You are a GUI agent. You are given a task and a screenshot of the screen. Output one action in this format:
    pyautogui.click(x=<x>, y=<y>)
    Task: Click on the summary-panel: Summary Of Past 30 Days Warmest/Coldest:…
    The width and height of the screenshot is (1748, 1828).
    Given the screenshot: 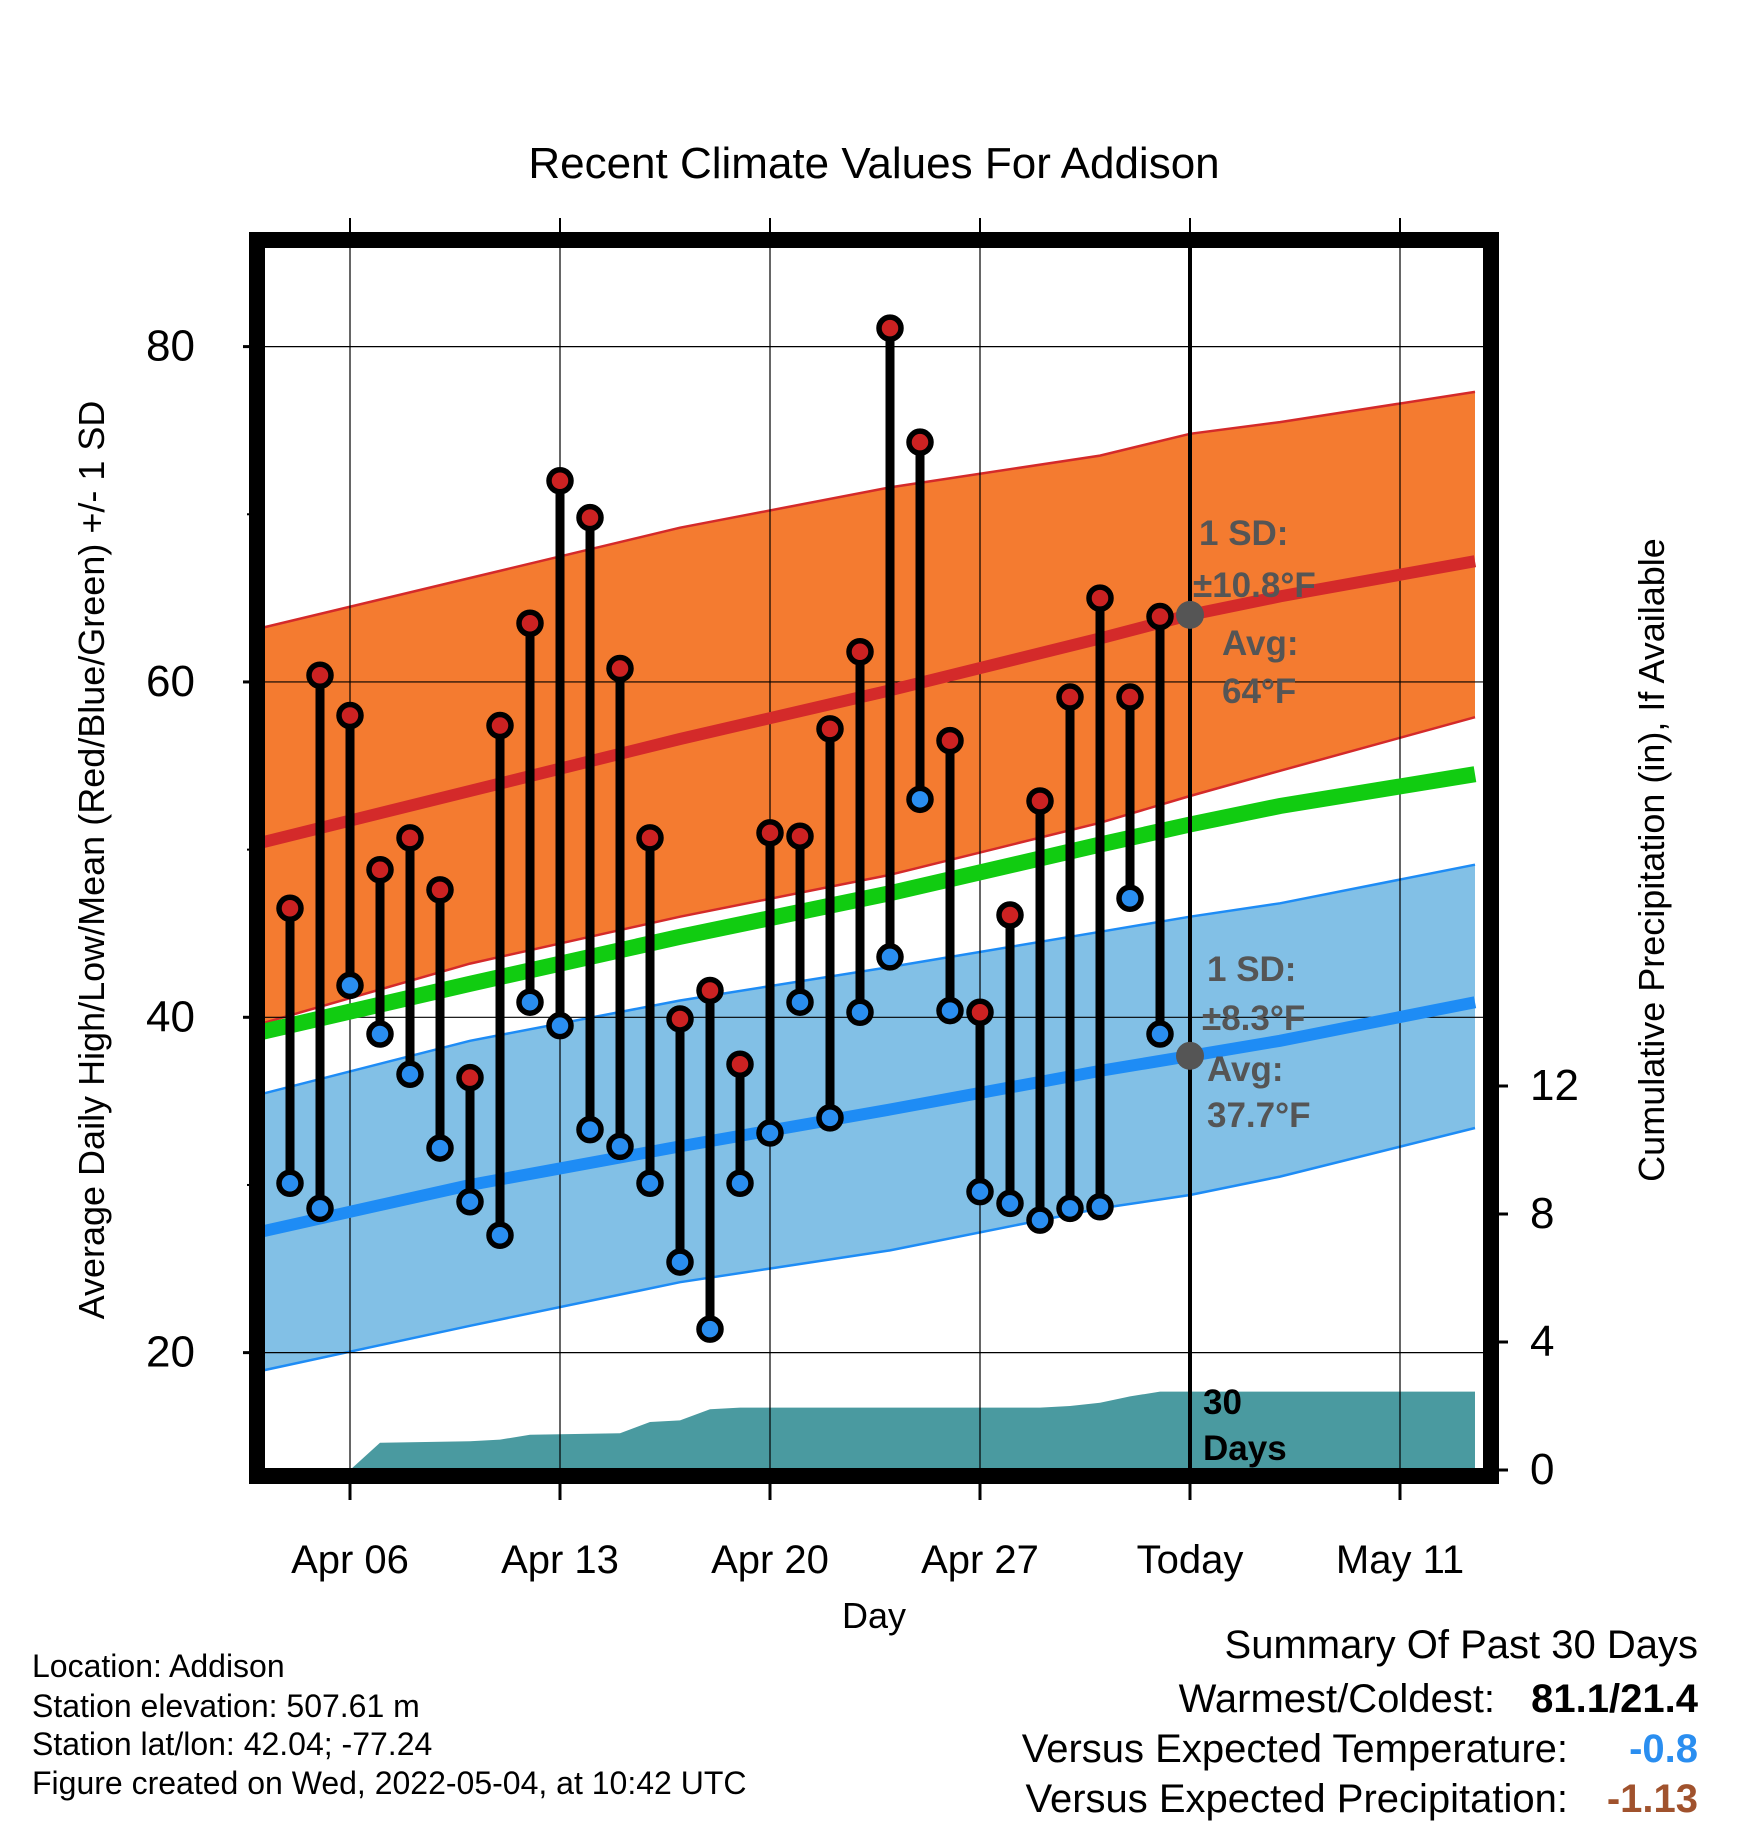 What is the action you would take?
    pyautogui.click(x=1360, y=1722)
    